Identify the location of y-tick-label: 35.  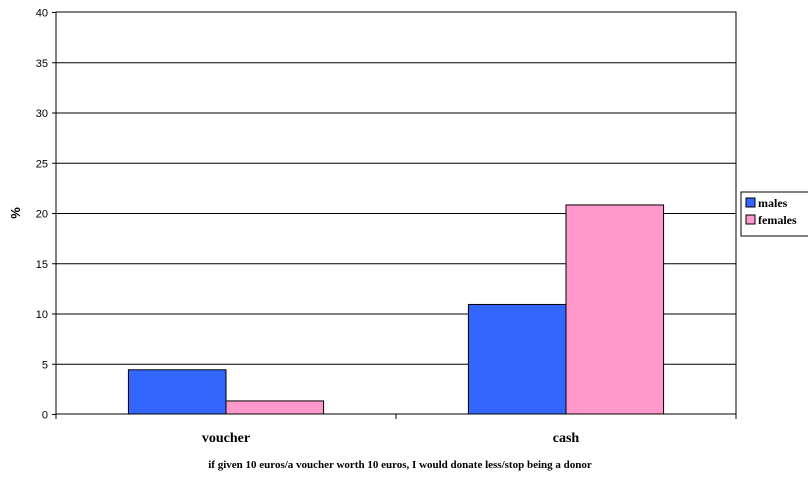
(42, 64).